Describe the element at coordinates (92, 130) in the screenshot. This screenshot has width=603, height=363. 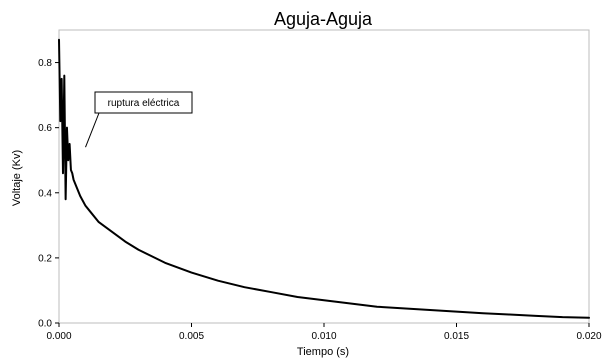
I see `annotation-leader-line` at that location.